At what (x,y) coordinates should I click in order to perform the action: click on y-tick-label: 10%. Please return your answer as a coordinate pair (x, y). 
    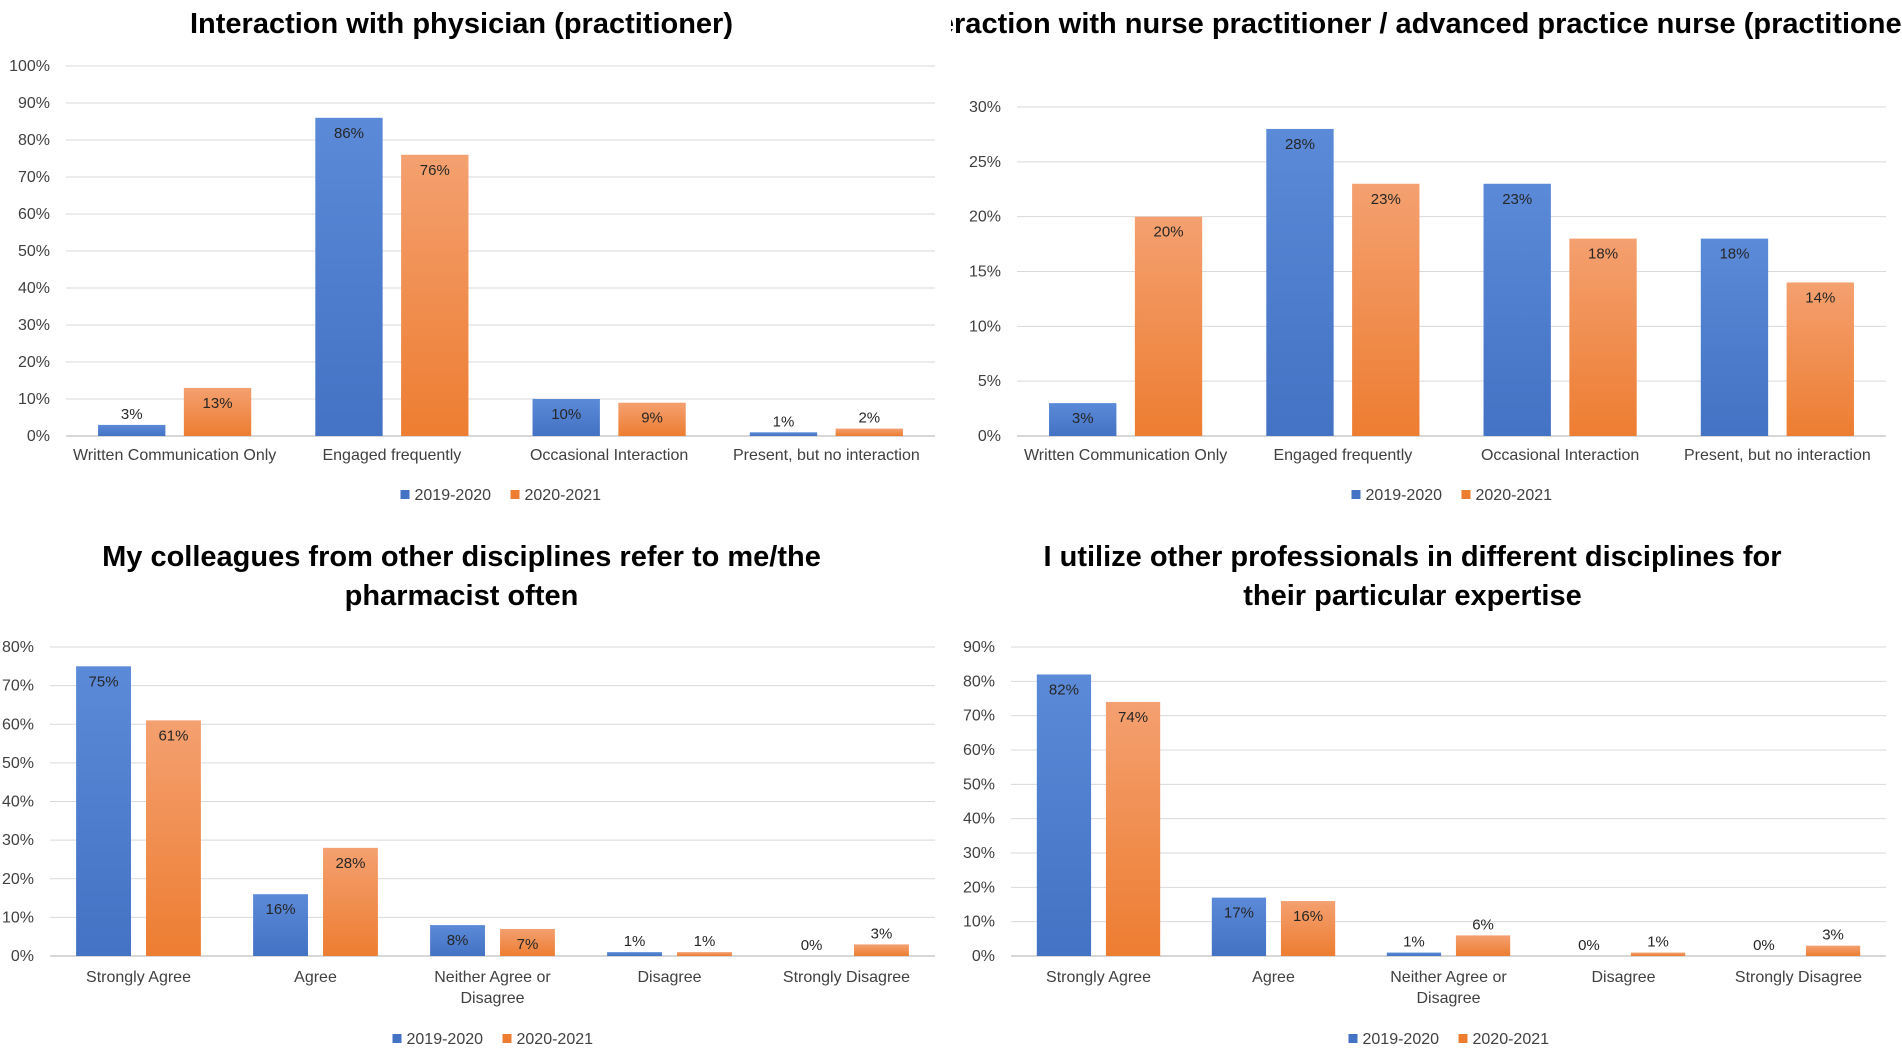
    Looking at the image, I should click on (18, 917).